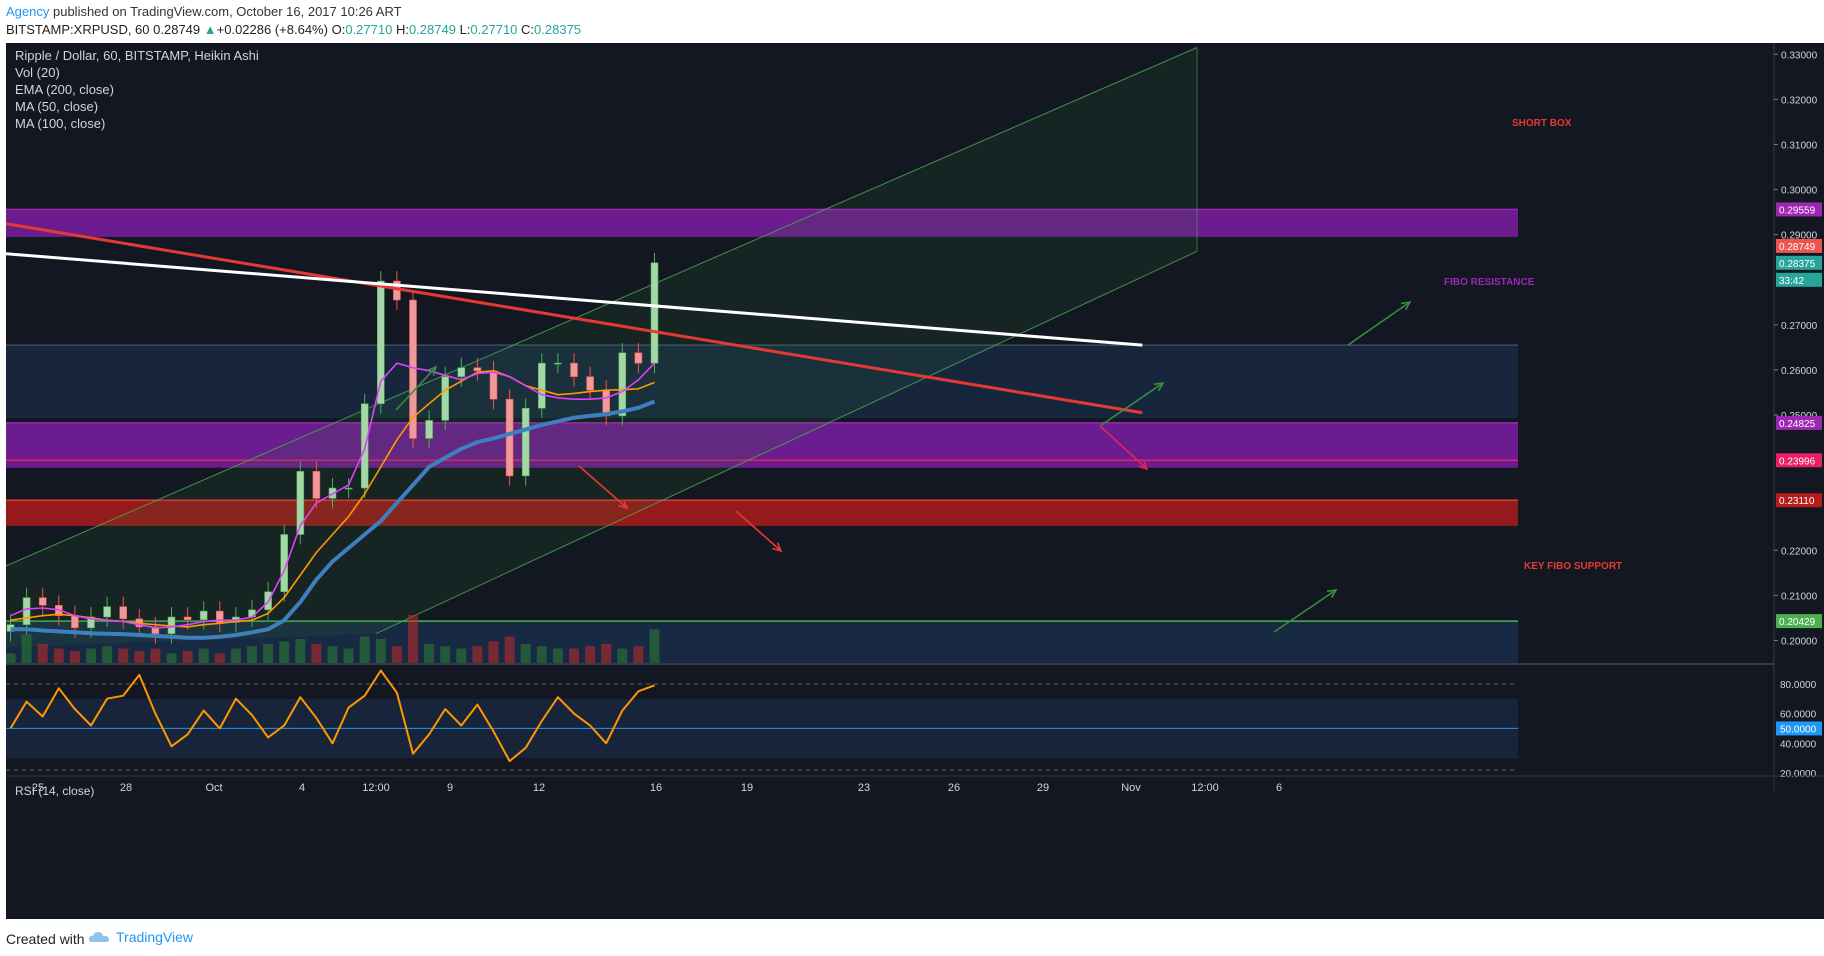 Image resolution: width=1824 pixels, height=956 pixels. Describe the element at coordinates (528, 29) in the screenshot. I see `close-label: C:` at that location.